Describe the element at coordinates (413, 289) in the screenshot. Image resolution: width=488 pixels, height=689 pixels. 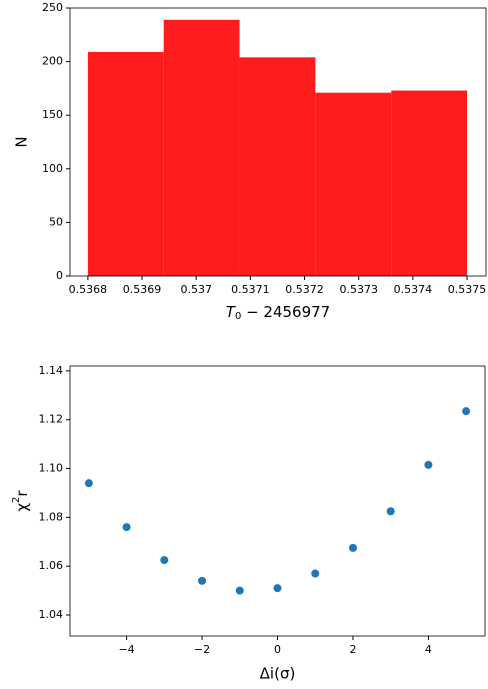
I see `x-tick-label: 0.5374` at that location.